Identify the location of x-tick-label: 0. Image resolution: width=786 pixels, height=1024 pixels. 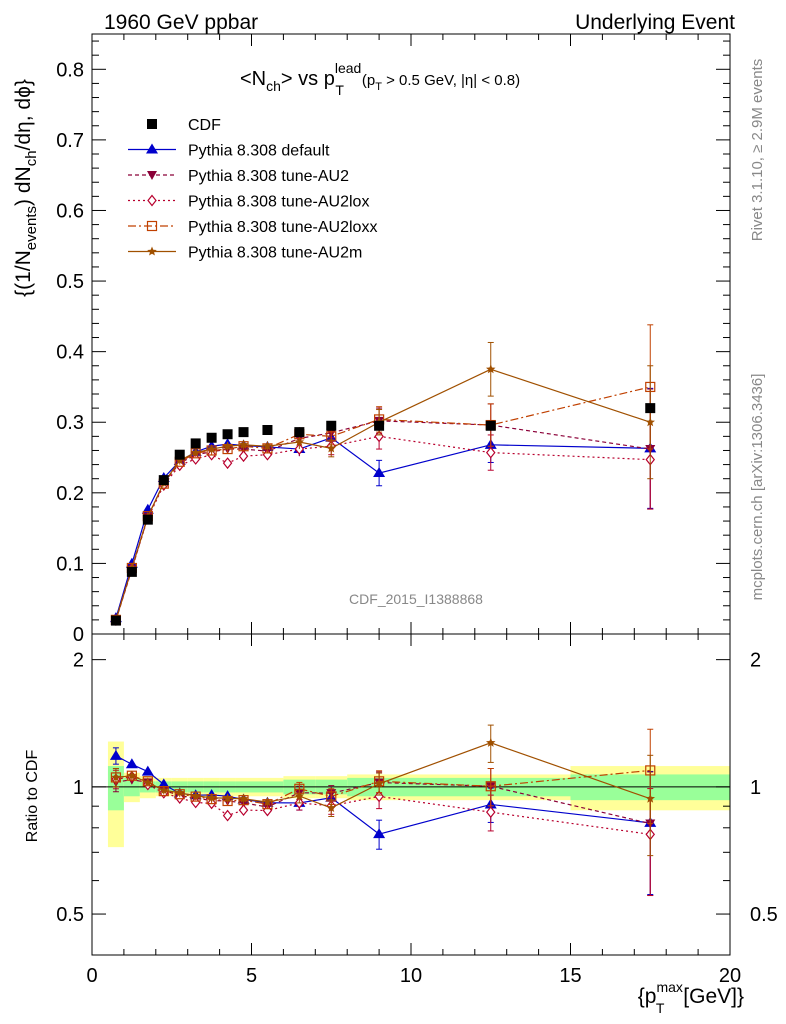
(91, 976).